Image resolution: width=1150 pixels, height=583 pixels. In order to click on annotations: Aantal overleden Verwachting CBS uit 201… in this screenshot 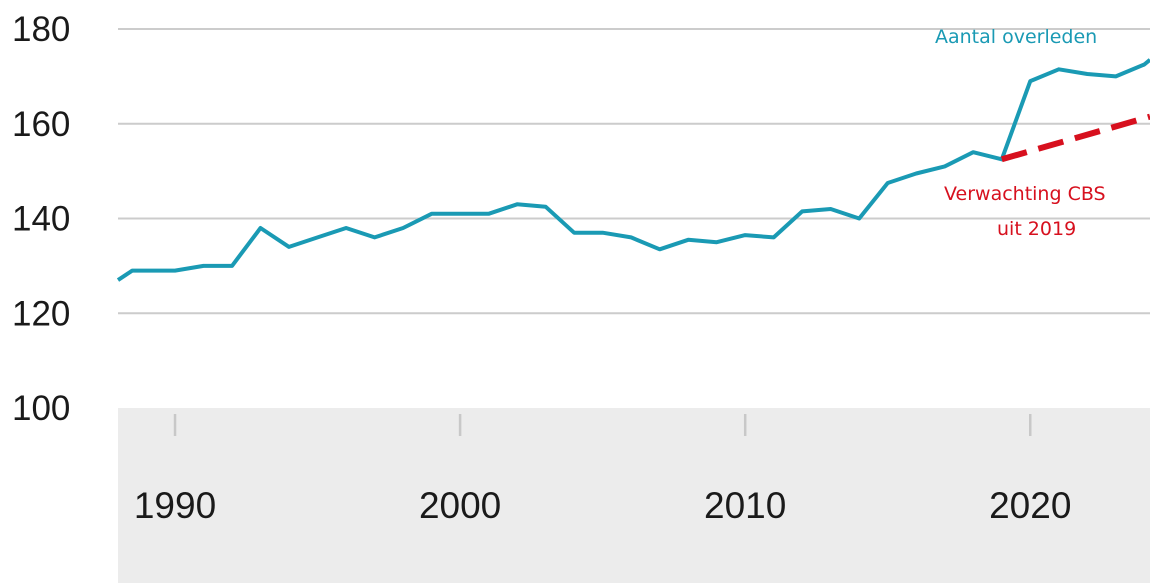, I will do `click(1020, 133)`.